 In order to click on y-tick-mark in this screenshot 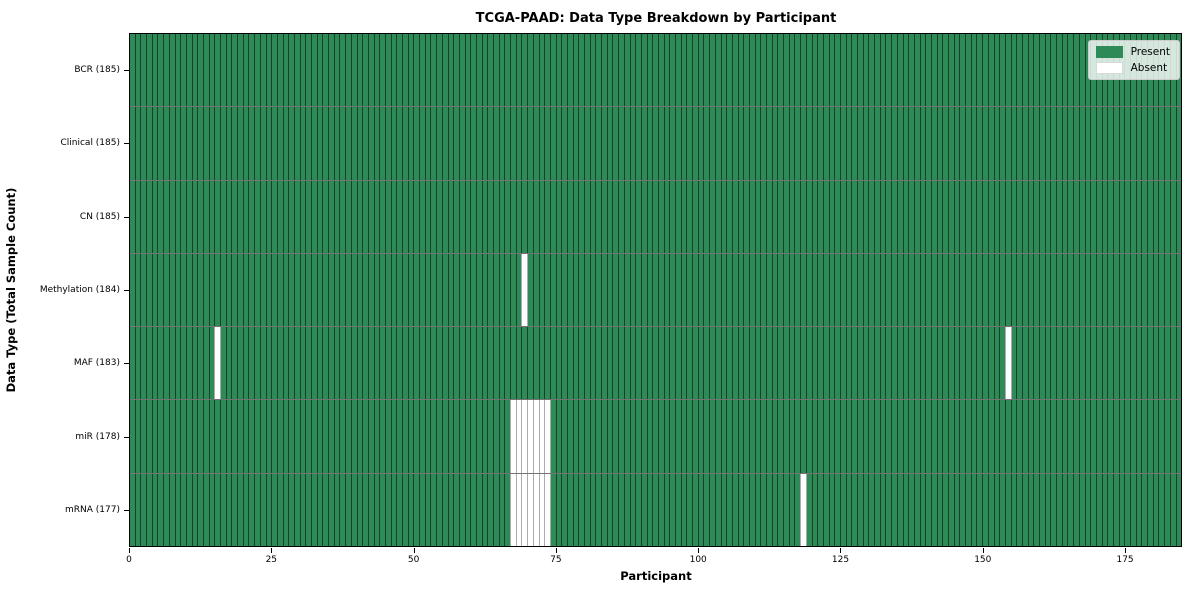, I will do `click(126, 290)`.